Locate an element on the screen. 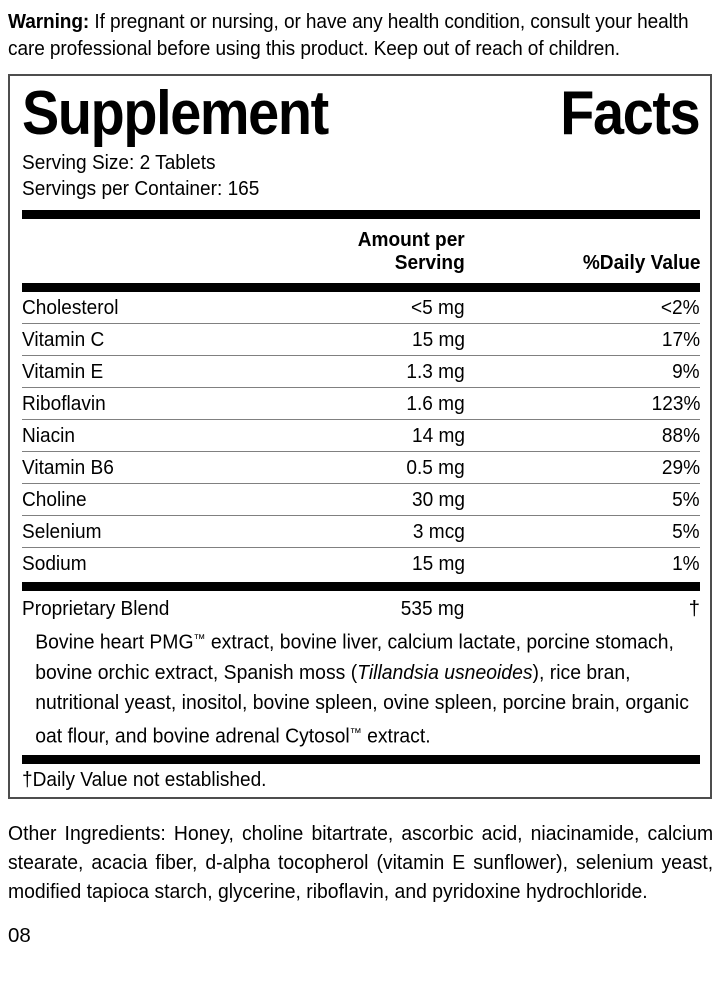 Image resolution: width=720 pixels, height=993 pixels. nutrient-amount: 0.5 mg is located at coordinates (418, 467).